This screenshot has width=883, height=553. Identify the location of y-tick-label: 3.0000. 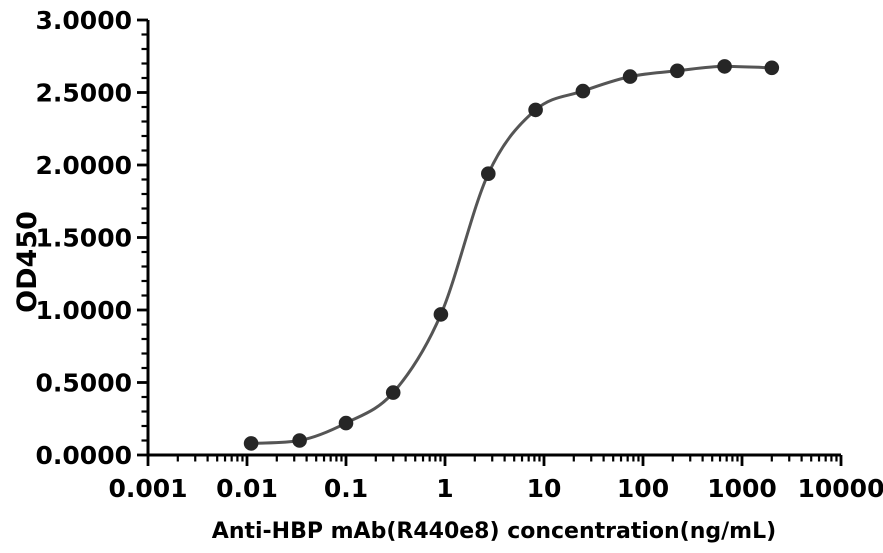
(84, 20).